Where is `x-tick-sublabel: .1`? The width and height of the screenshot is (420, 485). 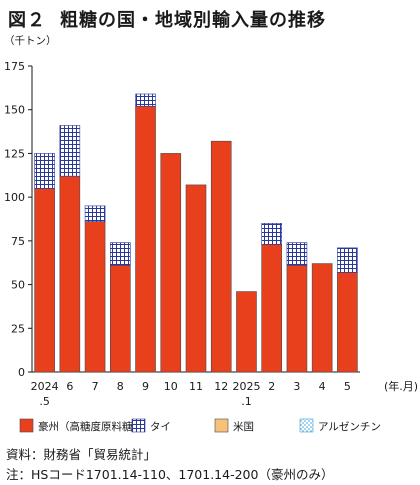
x-tick-sublabel: .1 is located at coordinates (246, 401).